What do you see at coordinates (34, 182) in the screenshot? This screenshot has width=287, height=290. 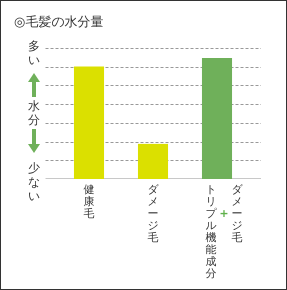 I see `text: 少ない` at bounding box center [34, 182].